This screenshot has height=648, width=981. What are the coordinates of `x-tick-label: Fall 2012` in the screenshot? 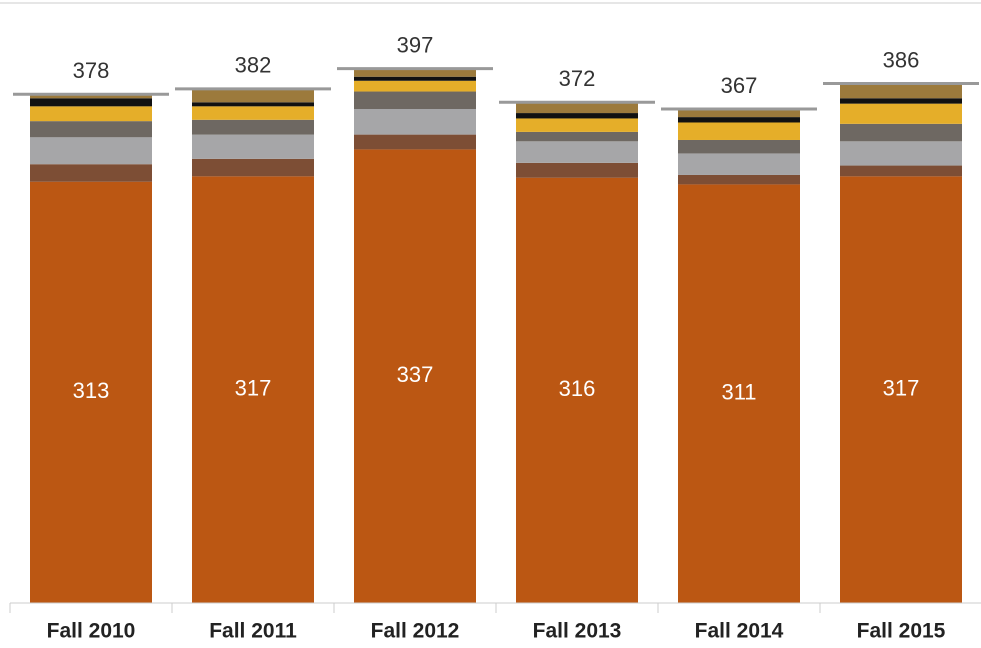 It's located at (415, 631).